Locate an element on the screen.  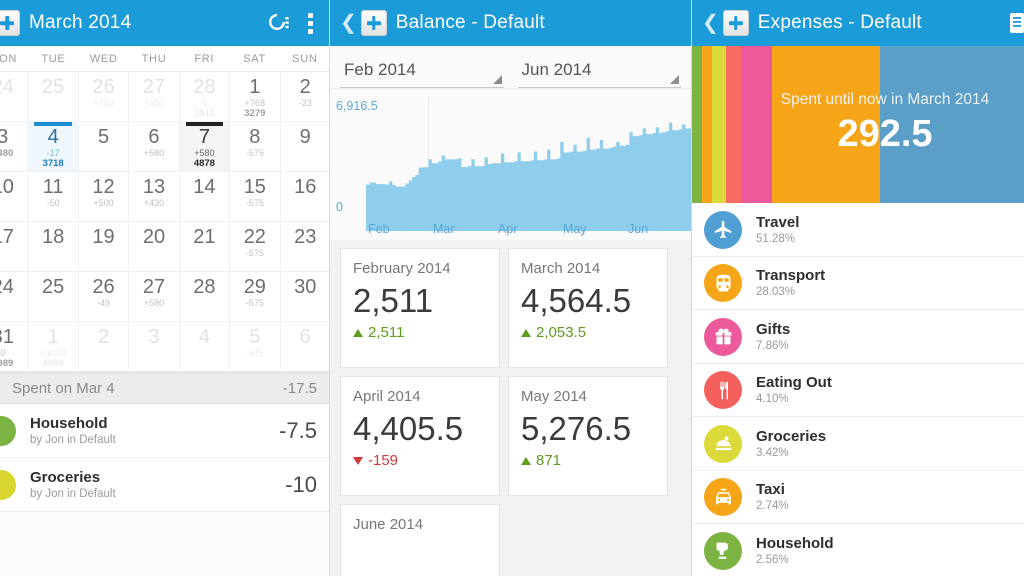
y-axis-min-label: 0 is located at coordinates (339, 206).